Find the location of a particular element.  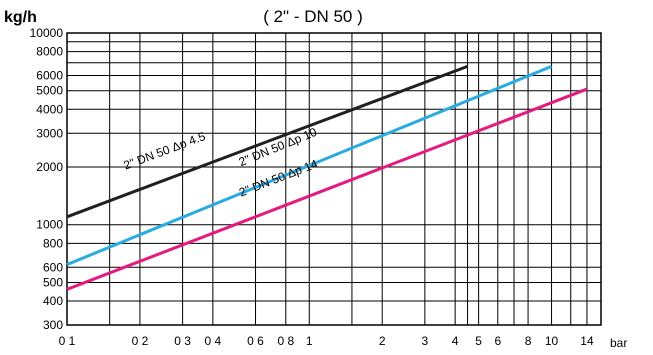

x-tick-label: 0 4 is located at coordinates (213, 341).